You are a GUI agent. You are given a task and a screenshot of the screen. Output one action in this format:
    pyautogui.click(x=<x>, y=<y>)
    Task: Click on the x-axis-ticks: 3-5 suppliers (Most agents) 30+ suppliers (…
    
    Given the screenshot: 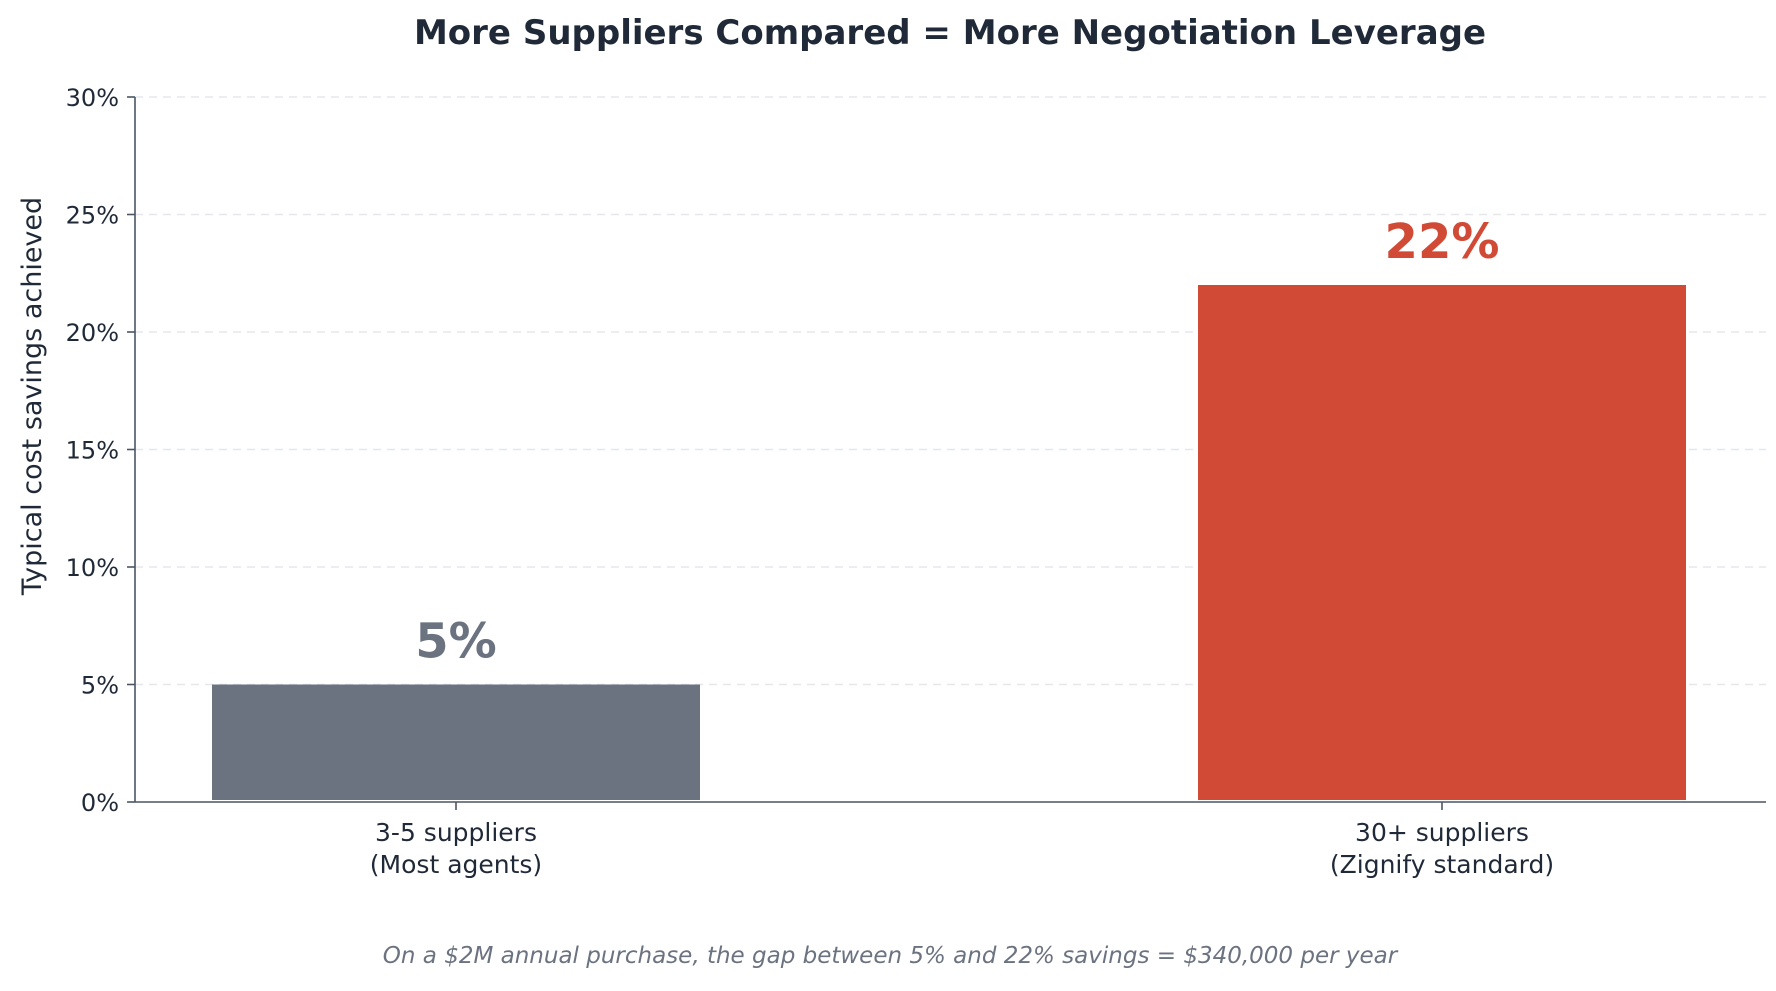 What is the action you would take?
    pyautogui.click(x=962, y=840)
    